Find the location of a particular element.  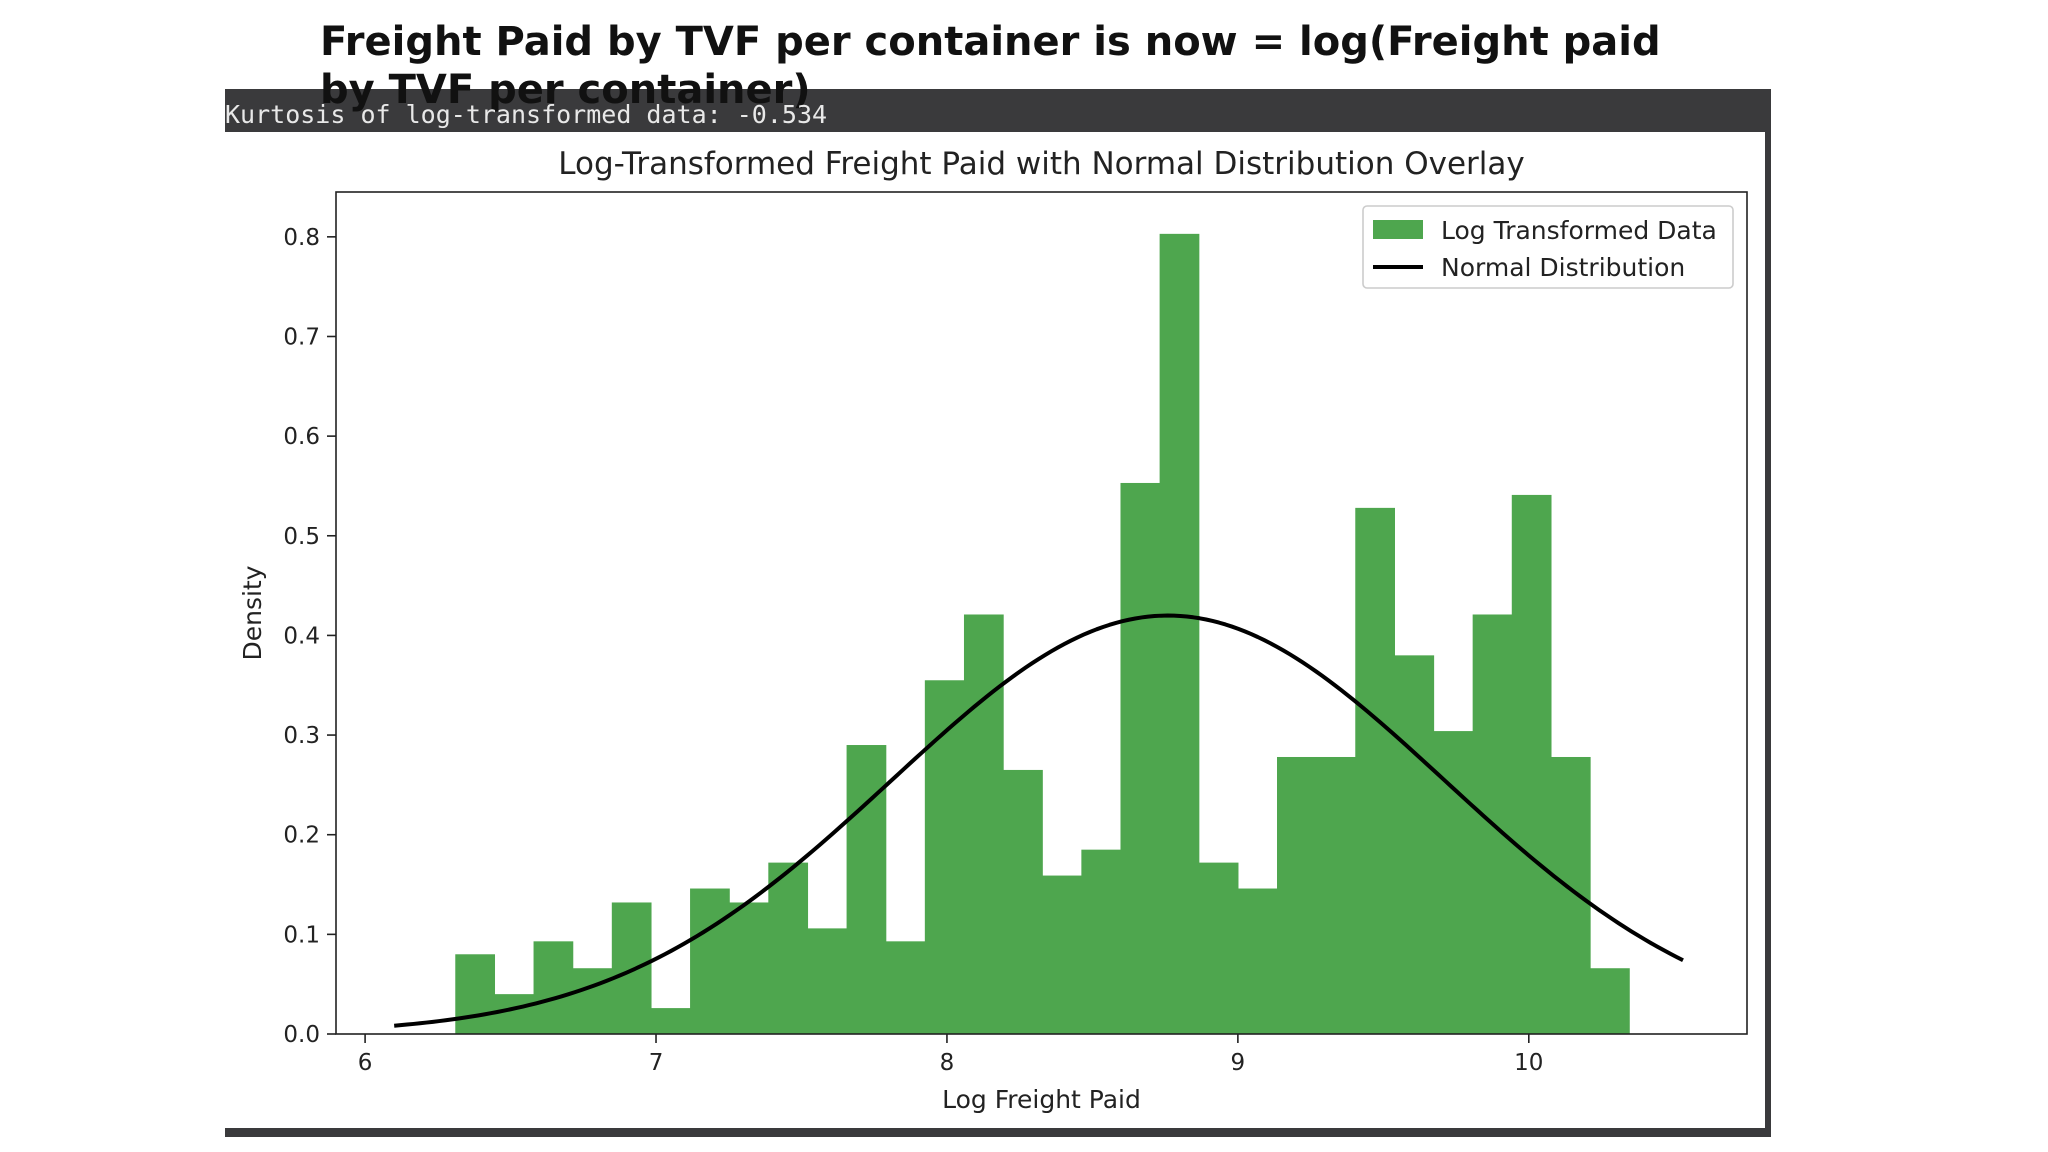

y-tick-label: 0.7 is located at coordinates (301, 337).